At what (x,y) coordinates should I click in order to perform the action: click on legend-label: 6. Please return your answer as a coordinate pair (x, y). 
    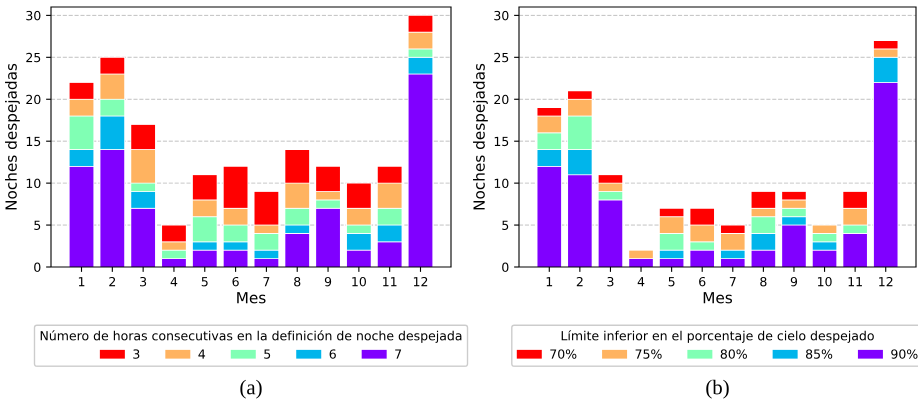
    Looking at the image, I should click on (333, 354).